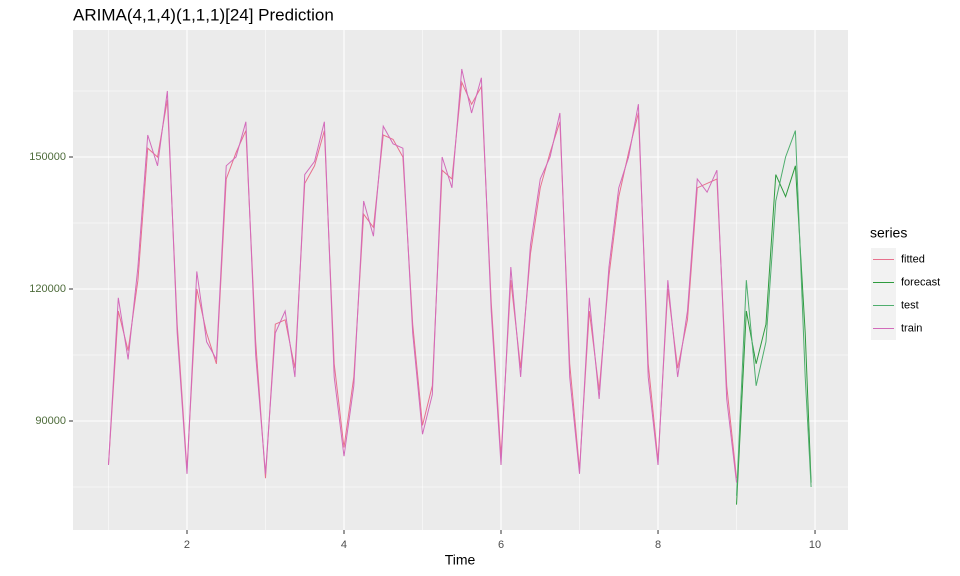  What do you see at coordinates (460, 560) in the screenshot?
I see `x-axis-title: Time` at bounding box center [460, 560].